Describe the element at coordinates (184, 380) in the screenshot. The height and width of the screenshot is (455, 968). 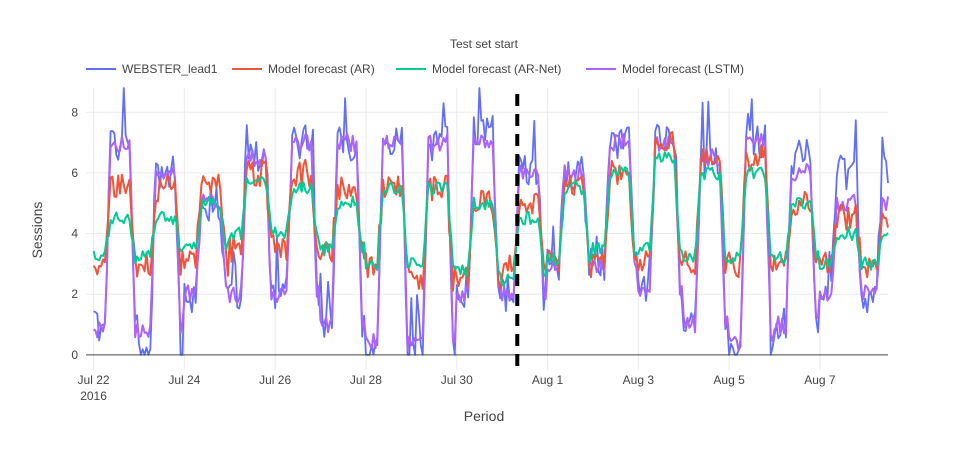
I see `x-tick-label: Jul 24` at that location.